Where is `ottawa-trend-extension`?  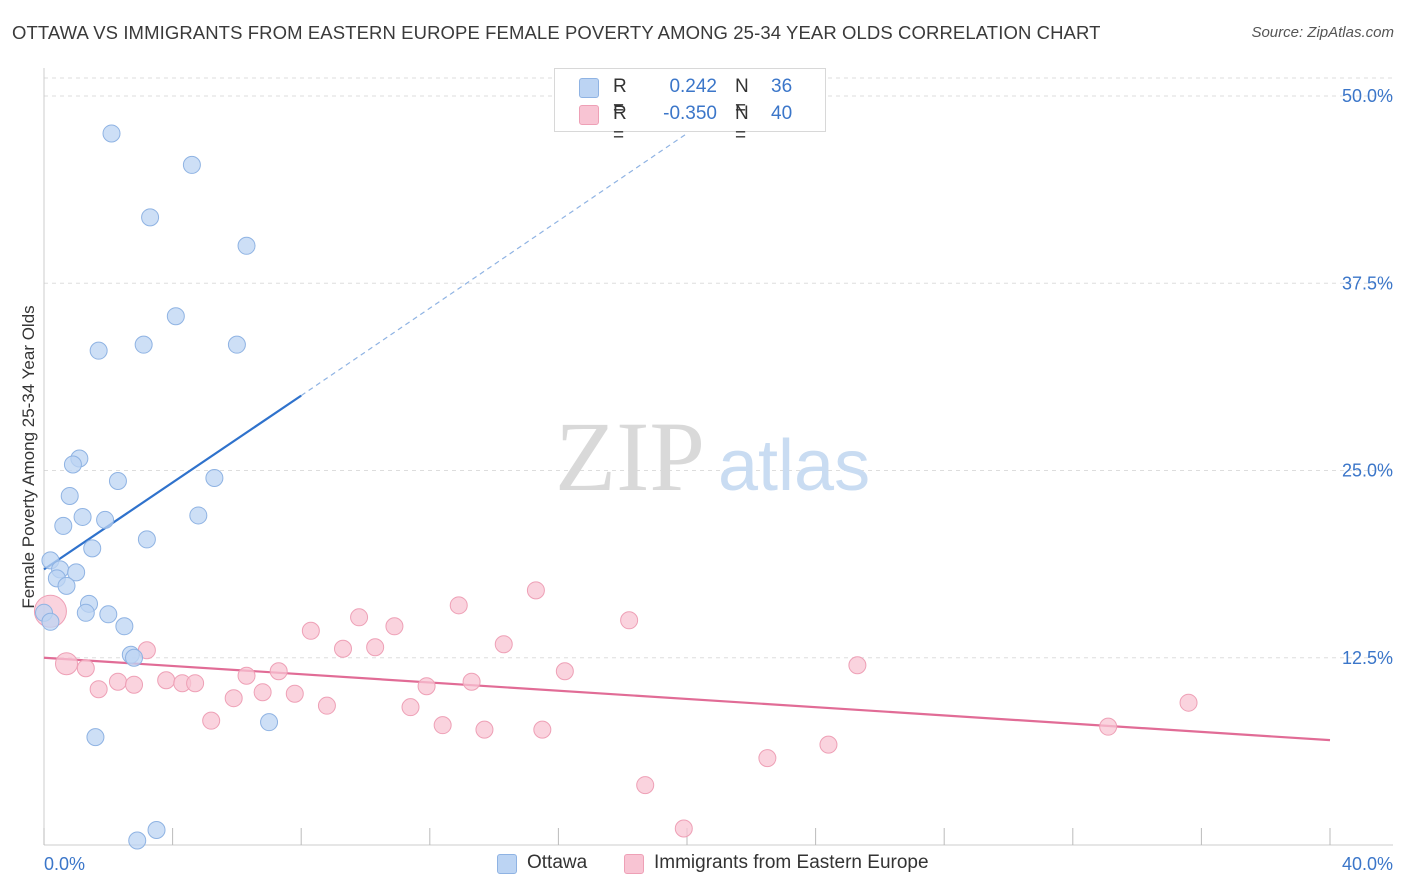 ottawa-trend-extension is located at coordinates (494, 264).